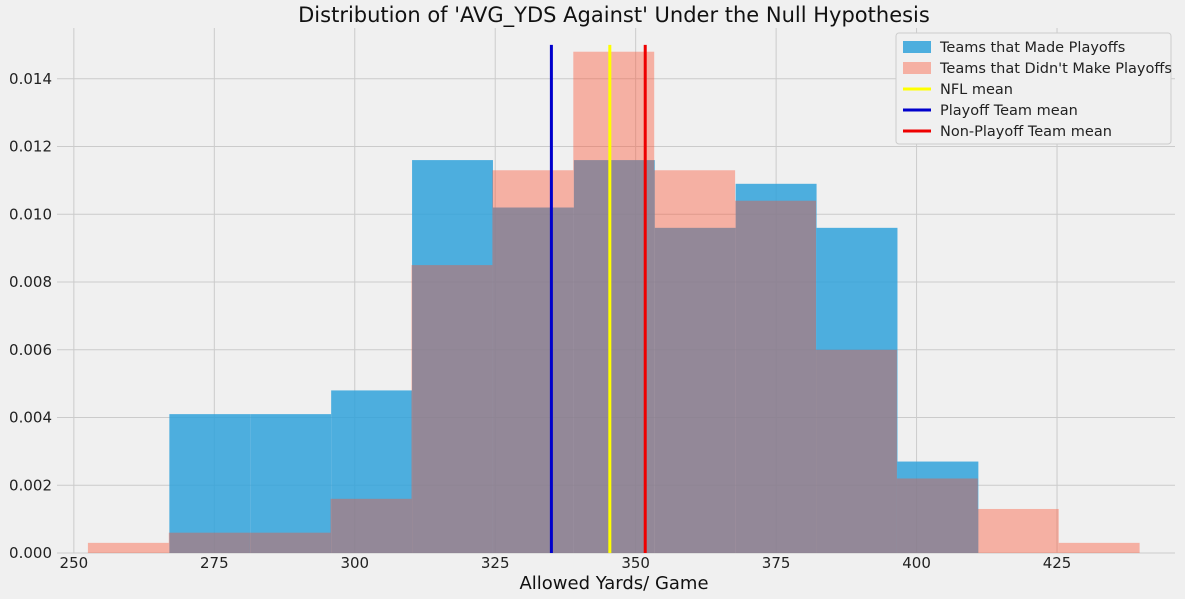  I want to click on legend-box, so click(1033, 88).